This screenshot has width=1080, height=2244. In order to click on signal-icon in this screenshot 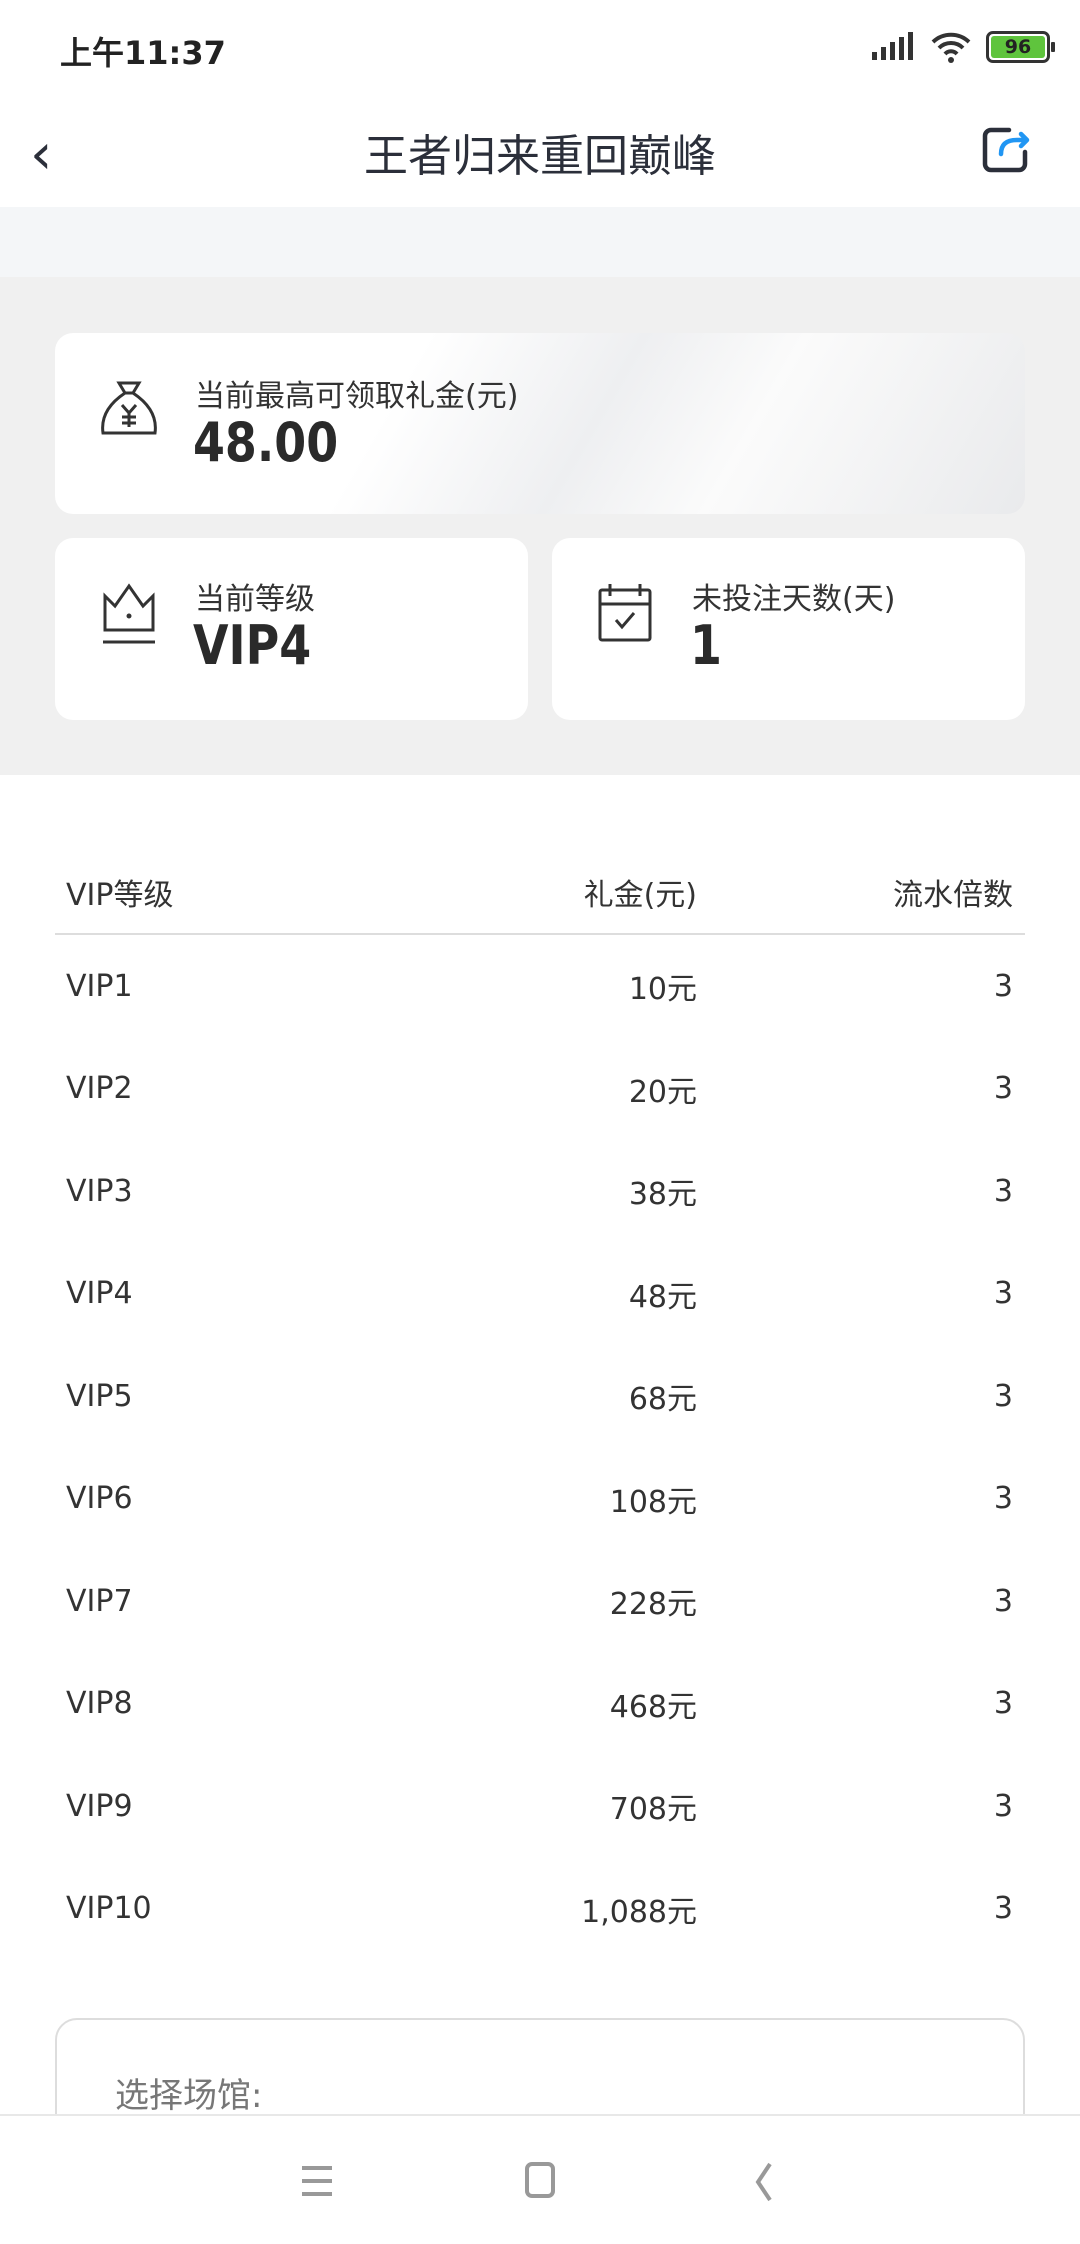, I will do `click(892, 46)`.